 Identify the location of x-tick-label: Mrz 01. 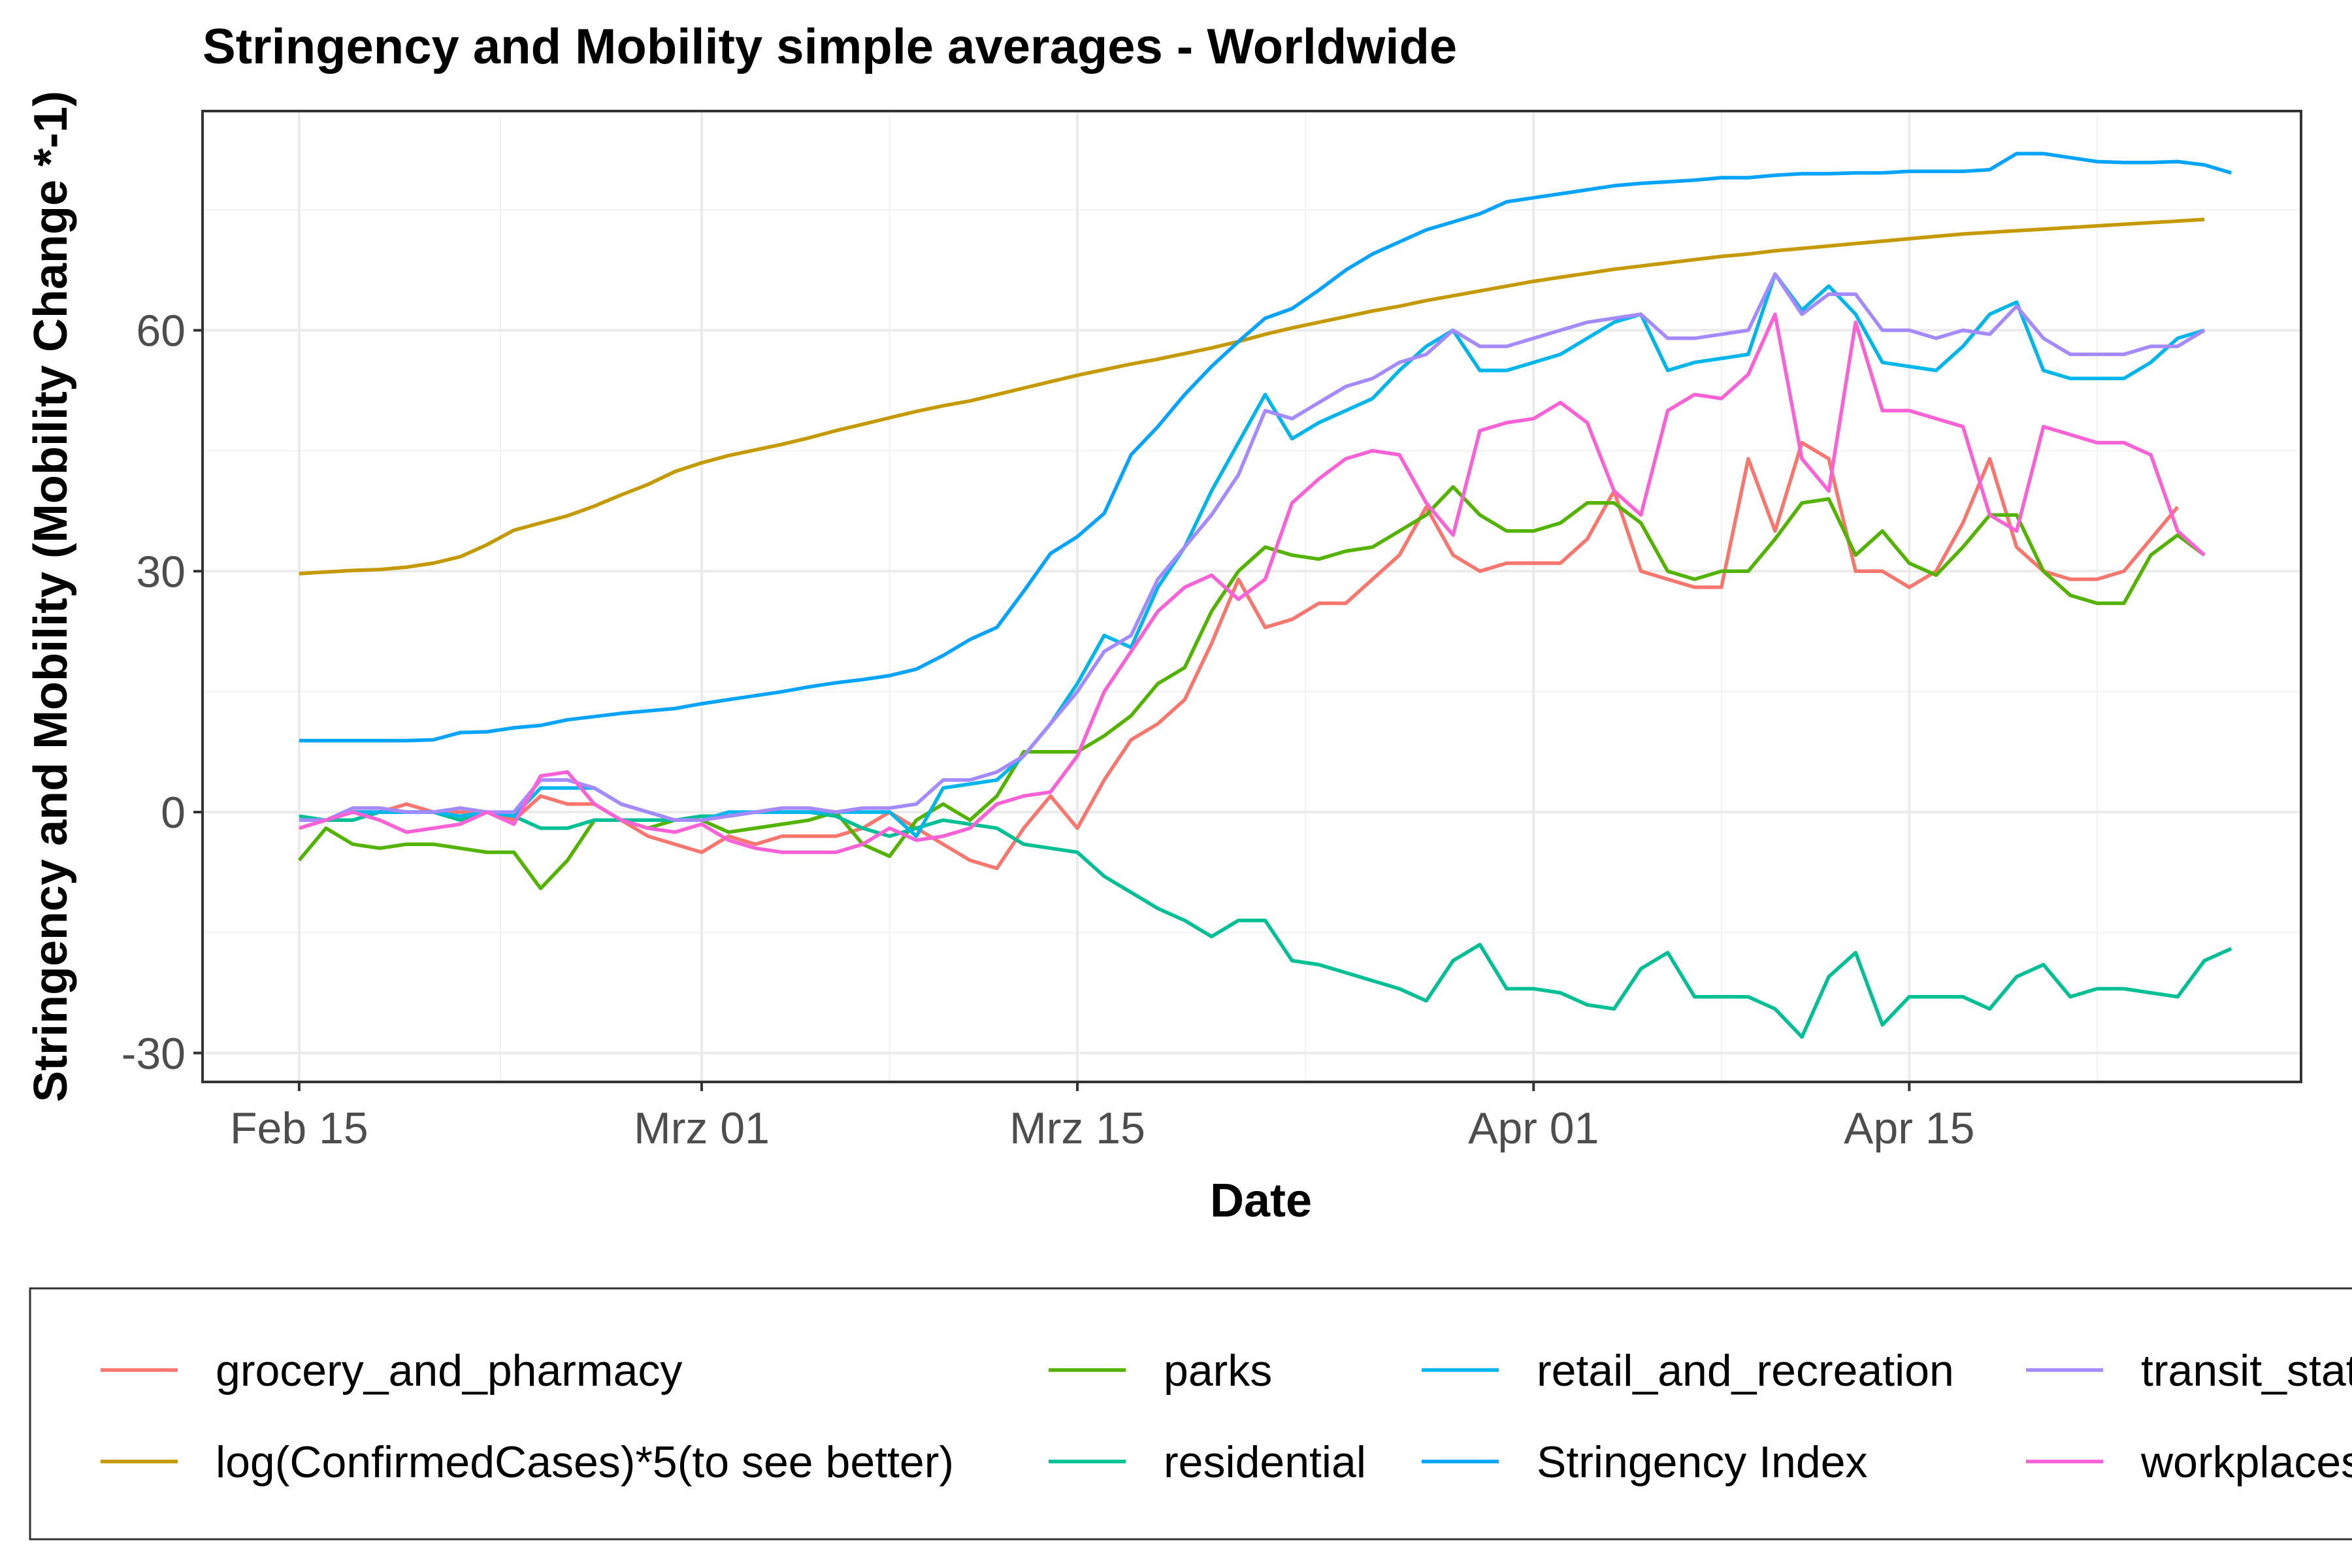
(702, 1128).